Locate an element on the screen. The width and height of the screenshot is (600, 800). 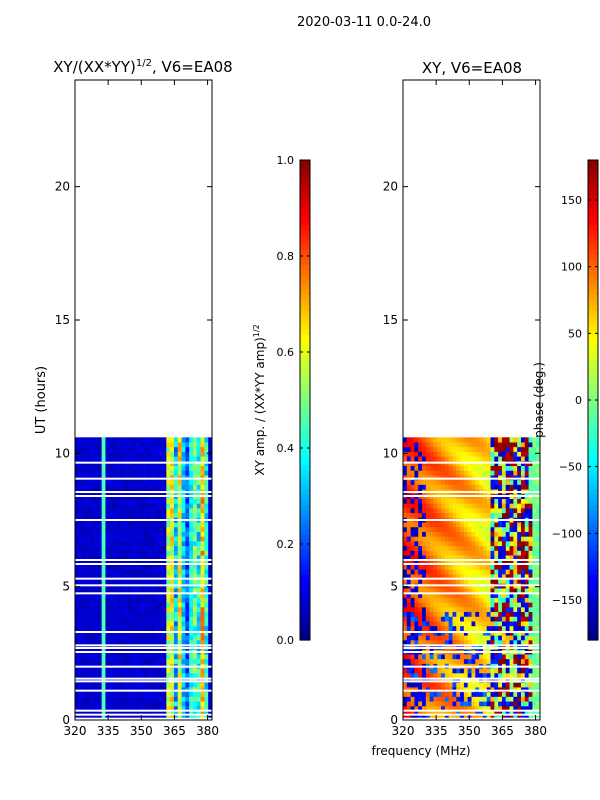
gap-row is located at coordinates (143, 678).